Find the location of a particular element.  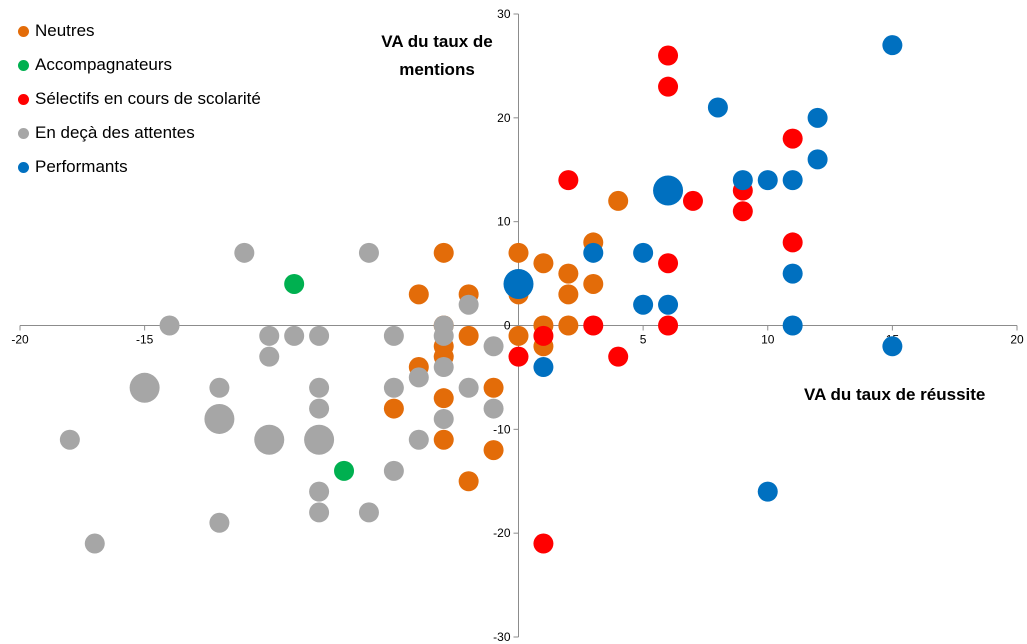

y-tick-label: 10 is located at coordinates (504, 222).